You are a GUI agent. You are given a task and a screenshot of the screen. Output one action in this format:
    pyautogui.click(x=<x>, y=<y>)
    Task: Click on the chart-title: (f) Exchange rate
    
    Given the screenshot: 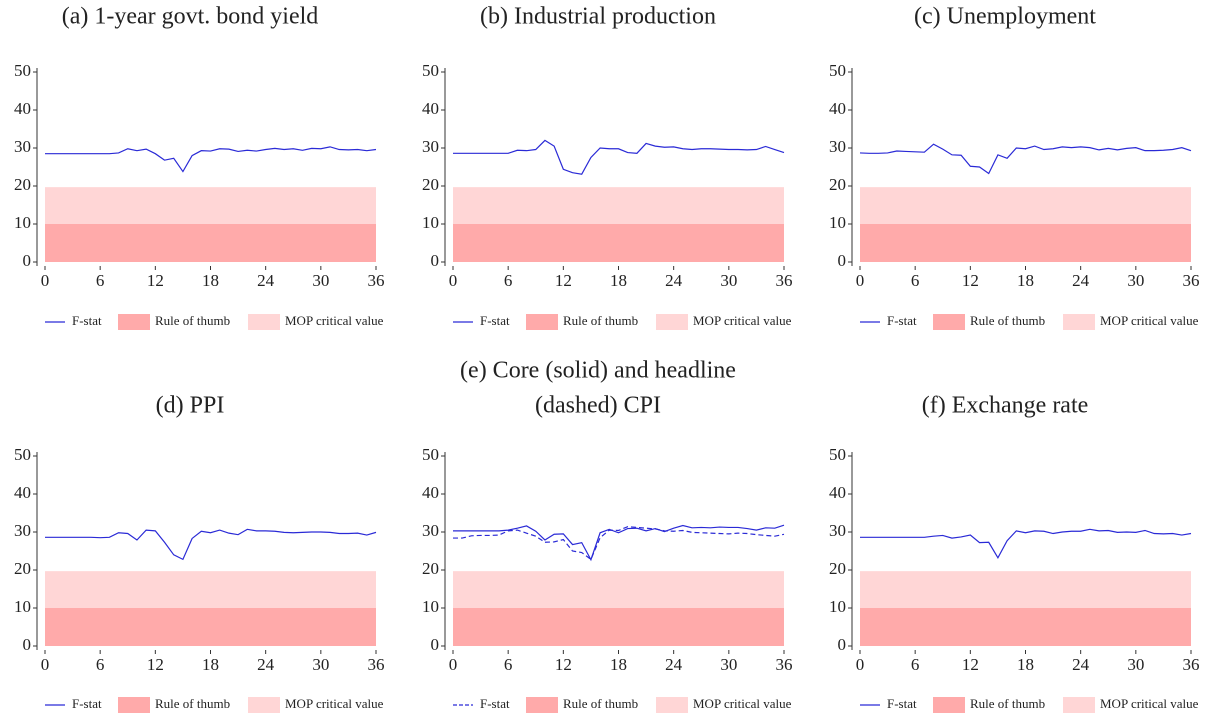 What is the action you would take?
    pyautogui.click(x=1005, y=406)
    